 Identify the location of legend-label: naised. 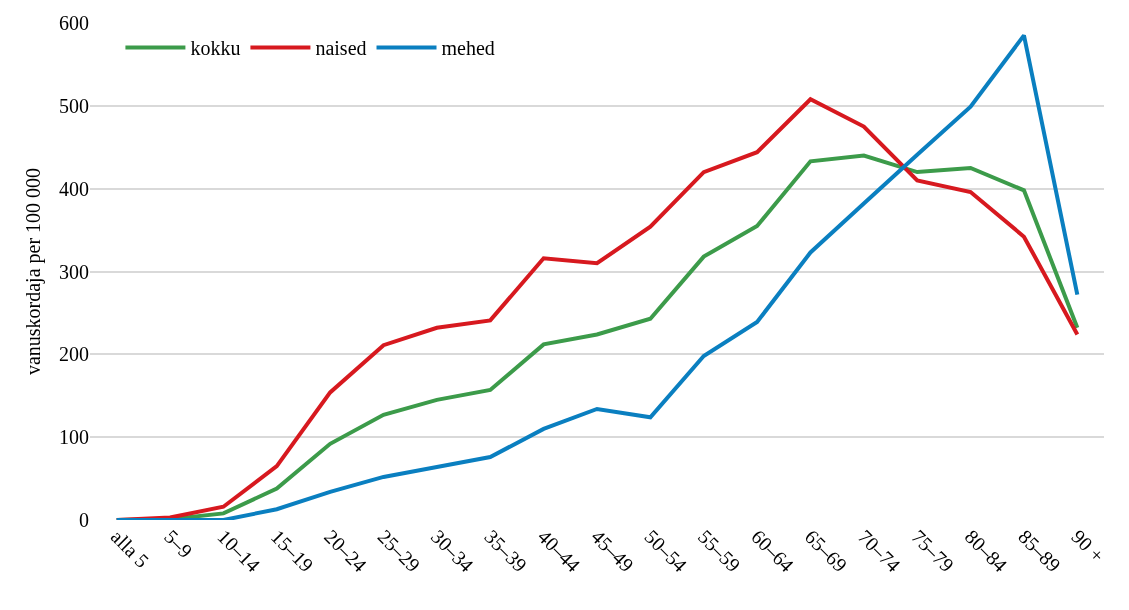
(341, 48).